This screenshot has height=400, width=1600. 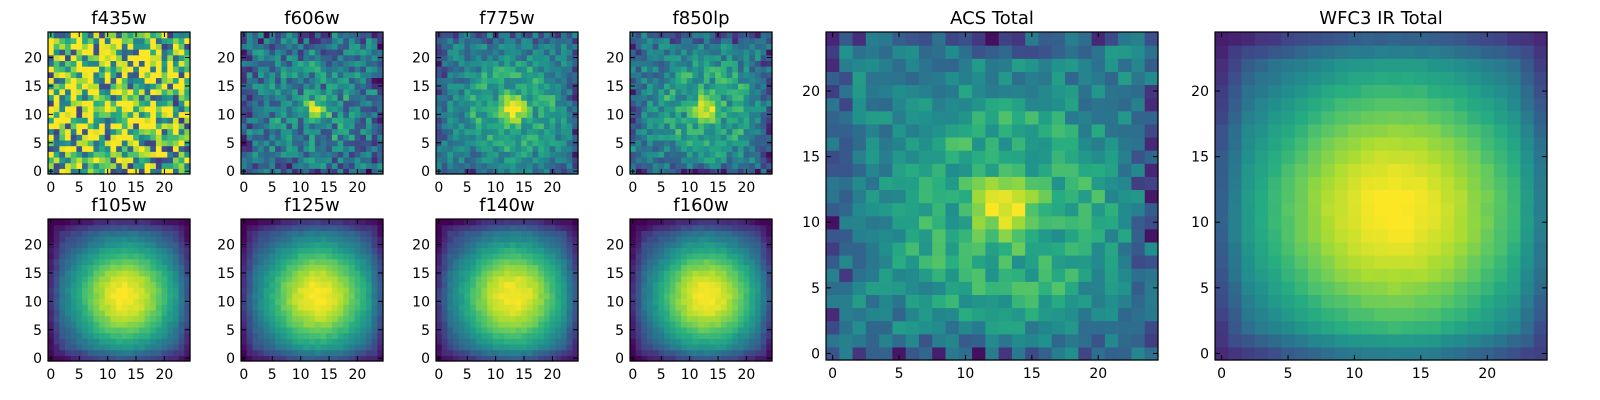 What do you see at coordinates (619, 144) in the screenshot?
I see `y-tick-label: 5` at bounding box center [619, 144].